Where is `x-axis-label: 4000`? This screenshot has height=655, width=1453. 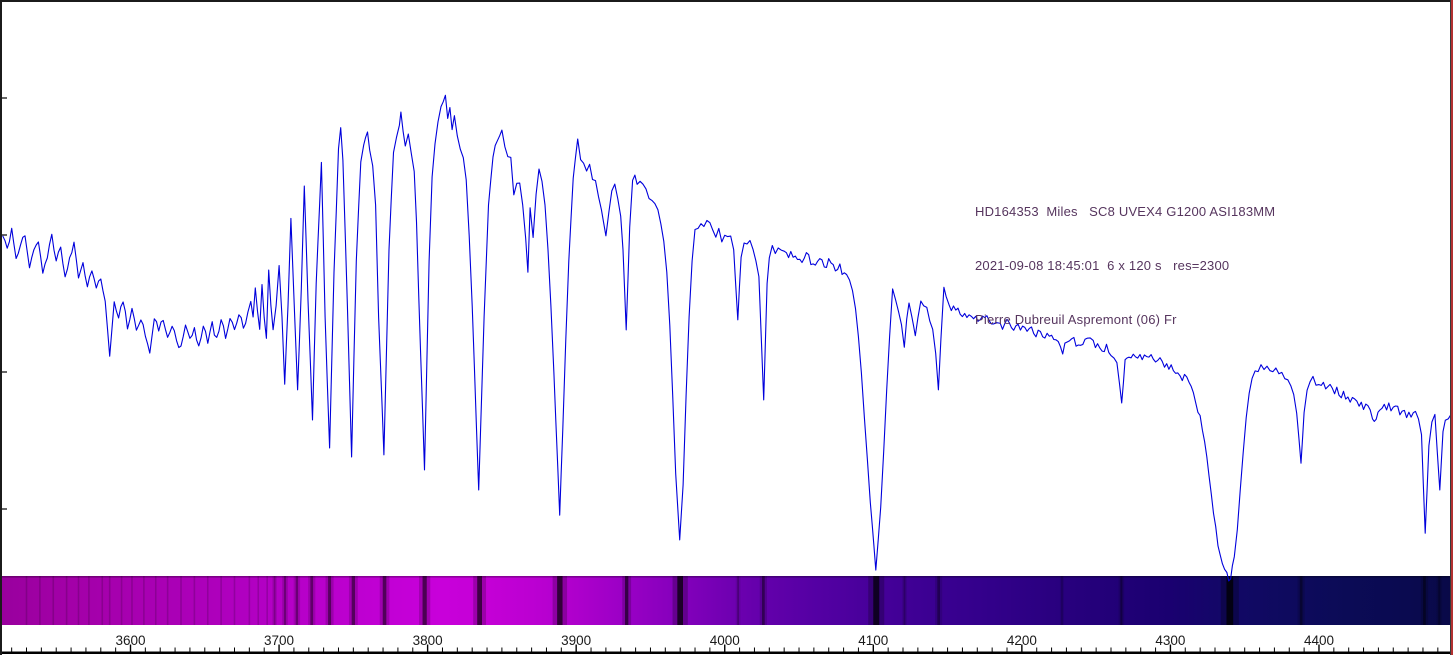 x-axis-label: 4000 is located at coordinates (725, 640).